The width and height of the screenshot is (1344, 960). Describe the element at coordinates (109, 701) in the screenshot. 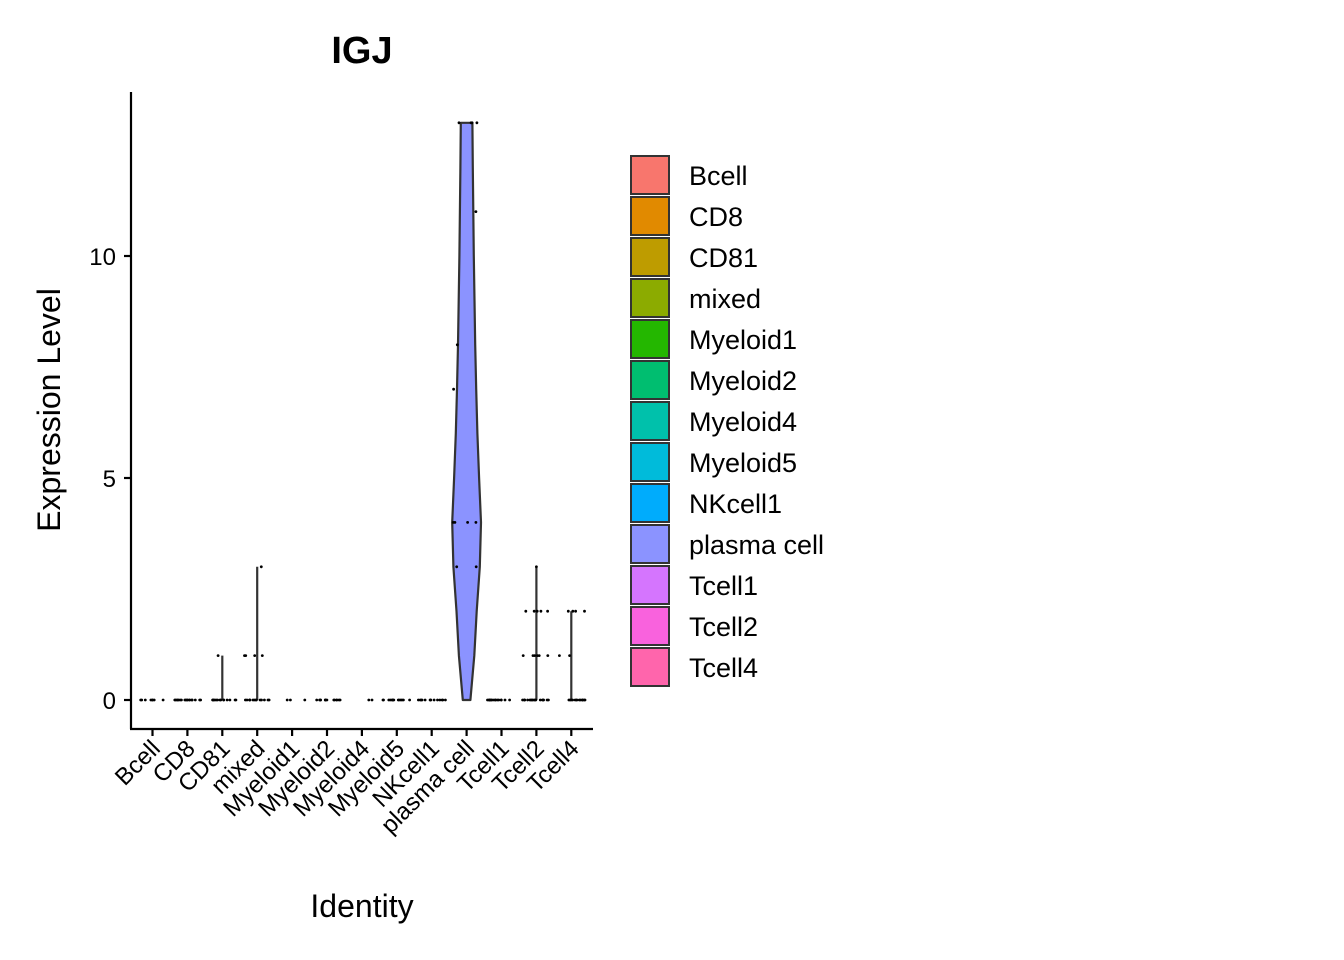

I see `y-tick-label: 0` at that location.